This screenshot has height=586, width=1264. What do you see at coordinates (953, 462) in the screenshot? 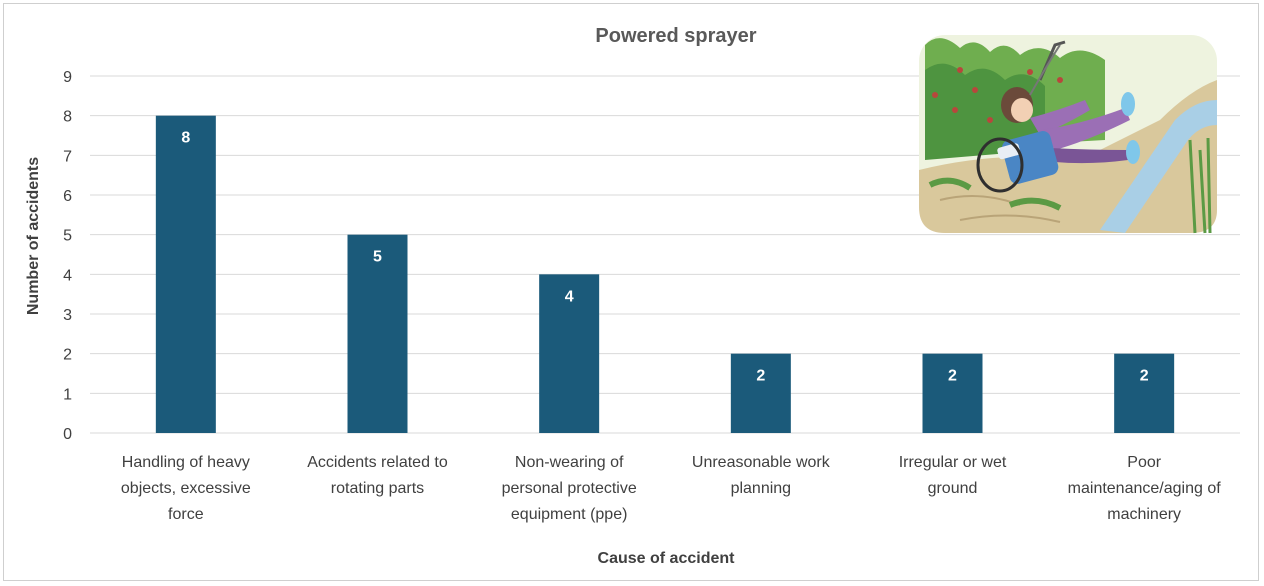
I see `x-tick-label: Irregular or wet` at bounding box center [953, 462].